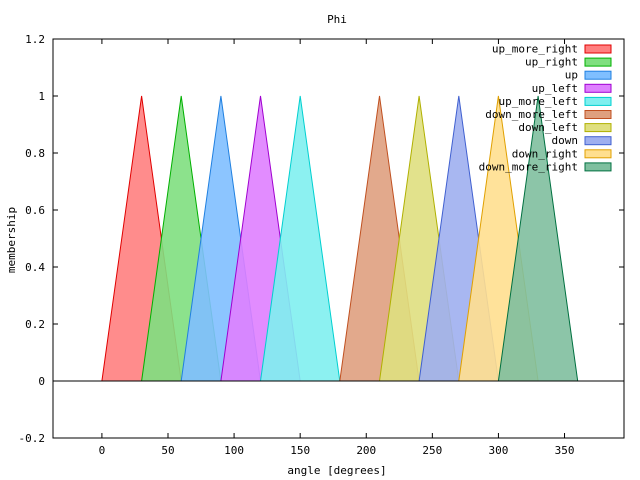 The image size is (640, 480). What do you see at coordinates (598, 154) in the screenshot?
I see `legend-swatch-down-right` at bounding box center [598, 154].